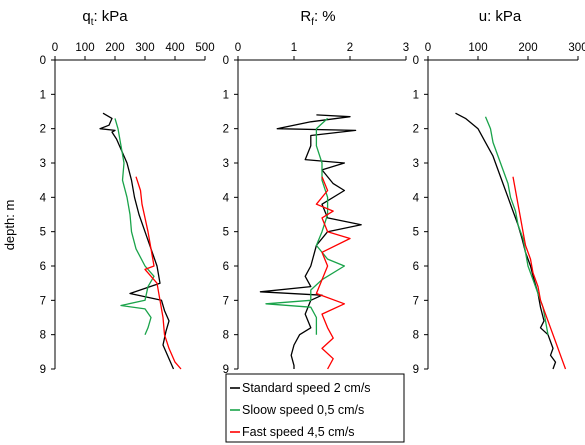 The height and width of the screenshot is (445, 585). What do you see at coordinates (43, 336) in the screenshot?
I see `qt-y-tick-label: 8` at bounding box center [43, 336].